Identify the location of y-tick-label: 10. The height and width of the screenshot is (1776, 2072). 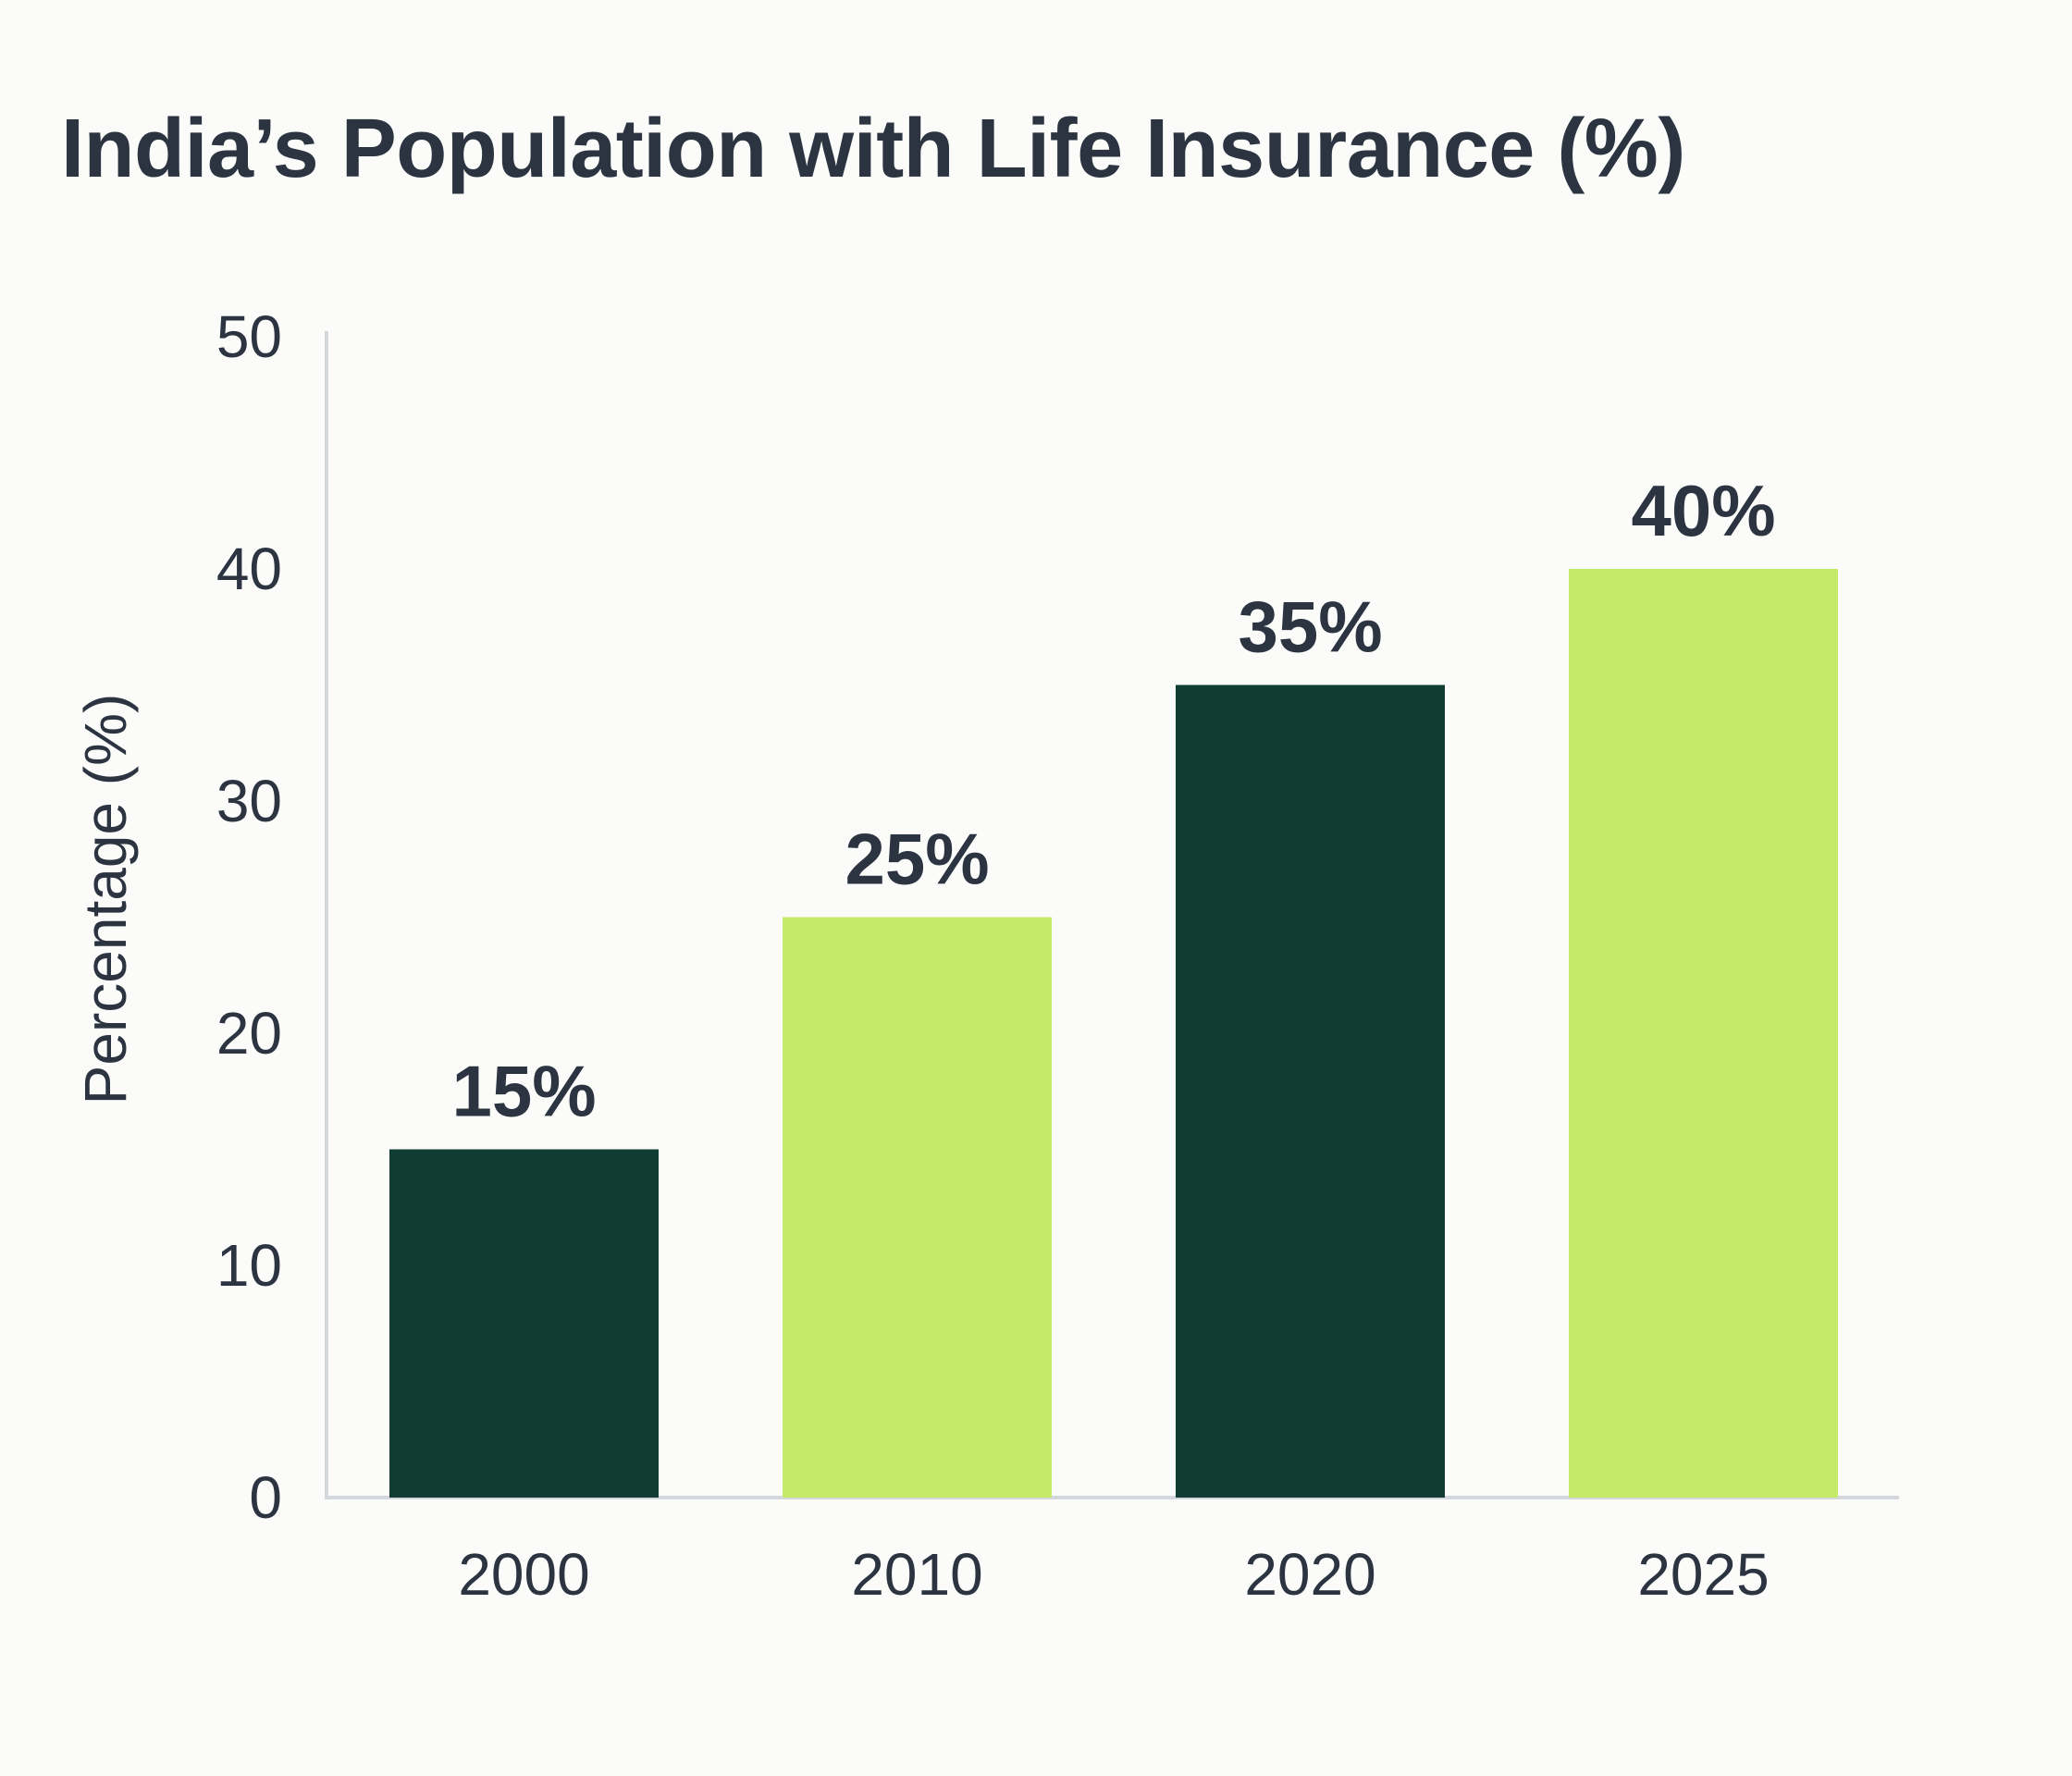
(249, 1265).